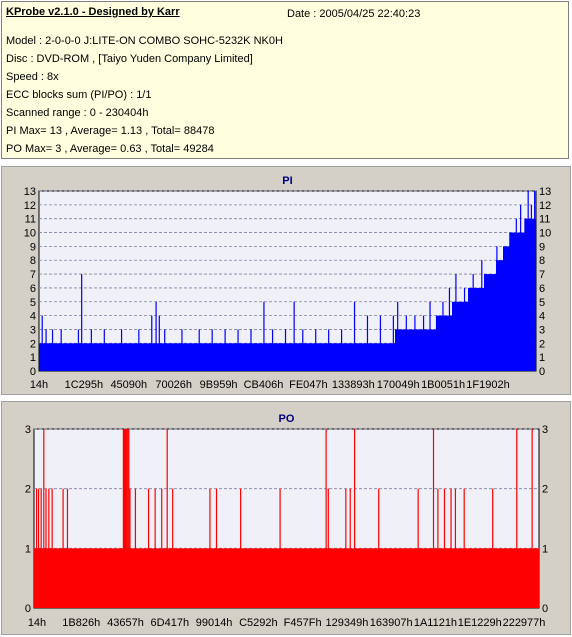 The height and width of the screenshot is (637, 572). Describe the element at coordinates (30, 220) in the screenshot. I see `pi-y-tick-left: 11` at that location.